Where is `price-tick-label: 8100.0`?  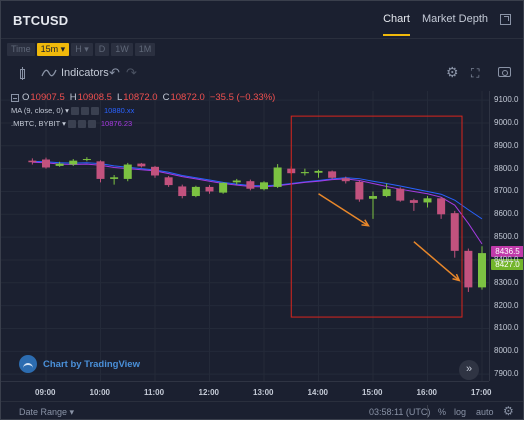
price-tick-label: 8100.0 is located at coordinates (506, 328).